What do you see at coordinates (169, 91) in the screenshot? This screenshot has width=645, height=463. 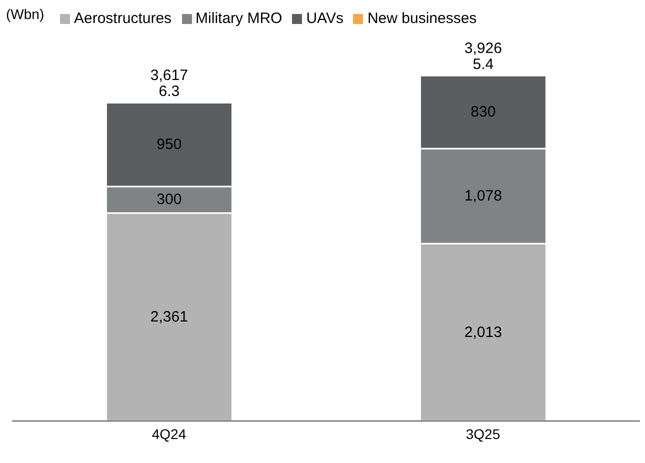 I see `data-label: 6.3` at bounding box center [169, 91].